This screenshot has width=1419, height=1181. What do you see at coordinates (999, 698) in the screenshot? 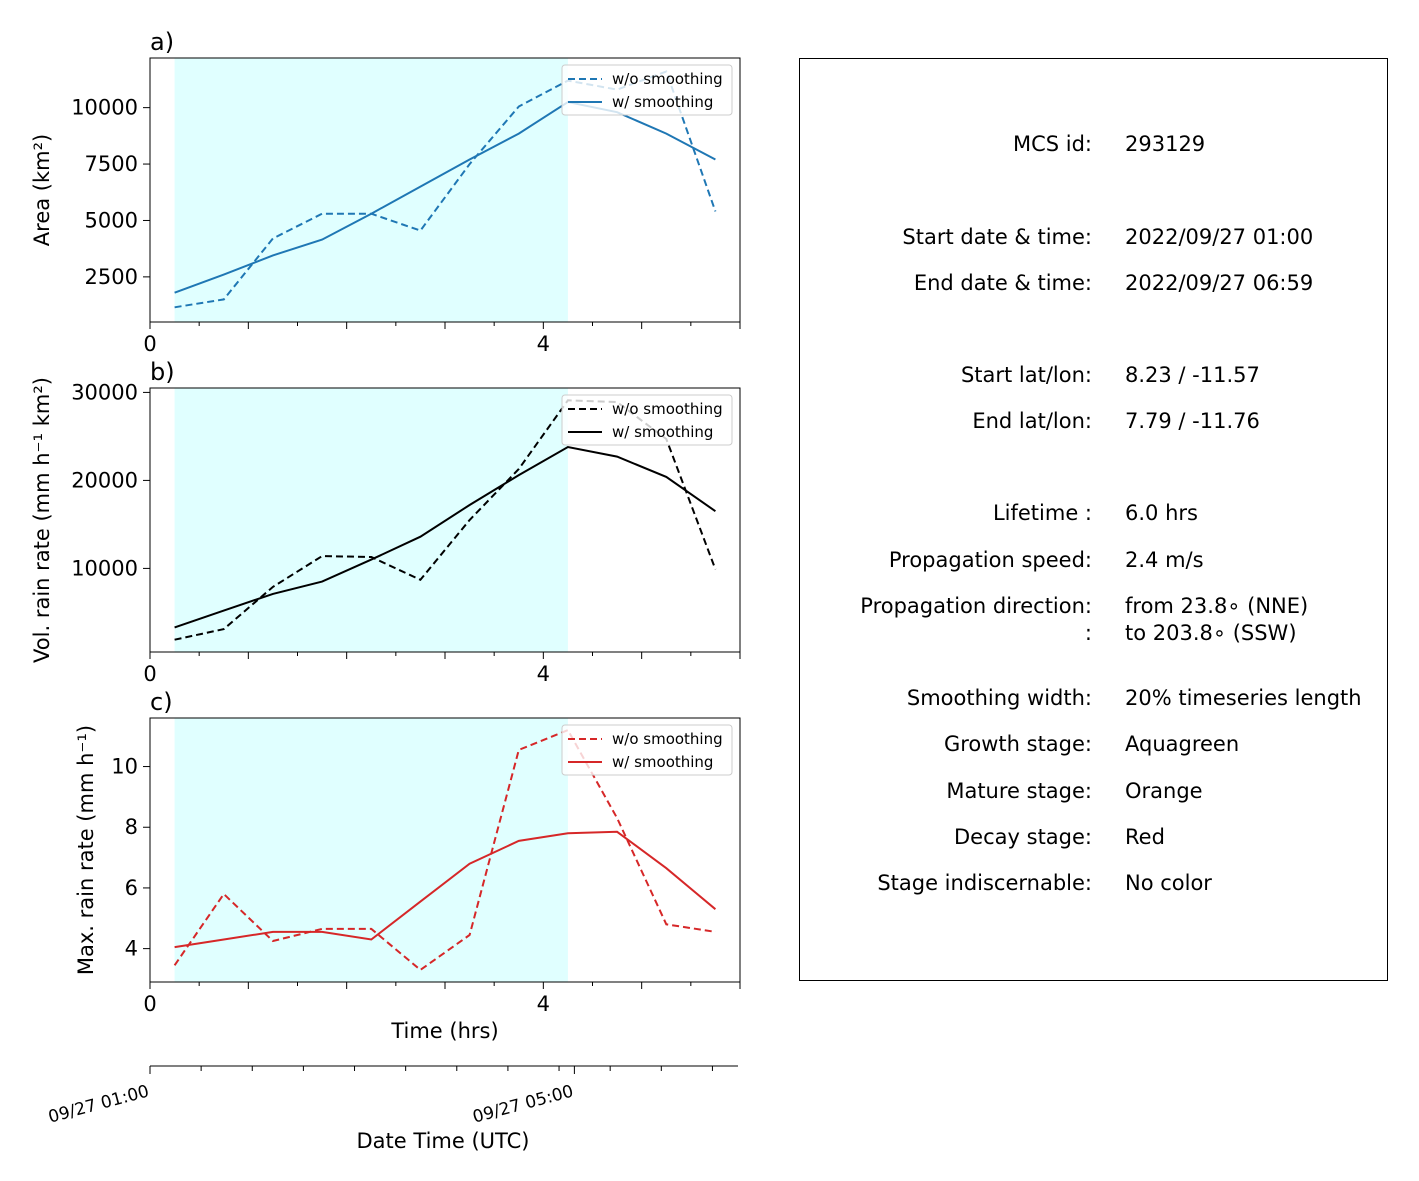
I see `info-label: Smoothing width:` at bounding box center [999, 698].